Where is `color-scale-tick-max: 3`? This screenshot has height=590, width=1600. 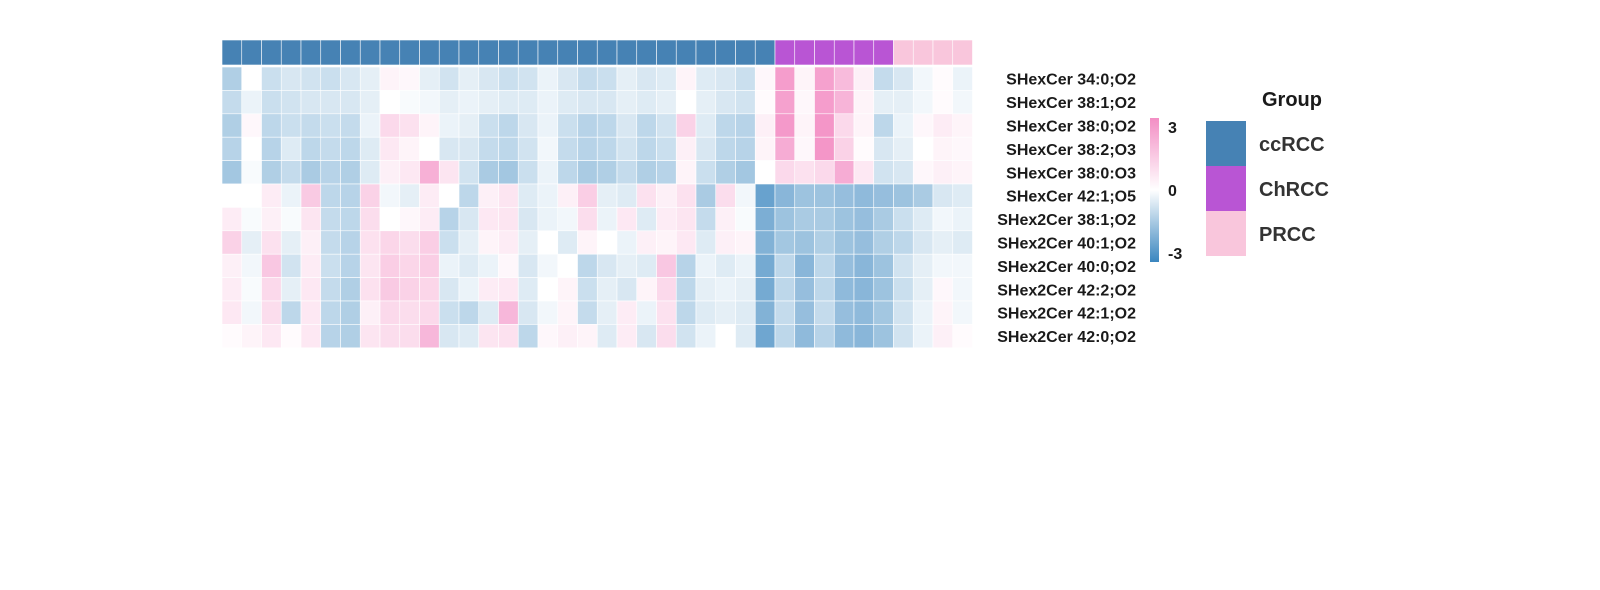
color-scale-tick-max: 3 is located at coordinates (1172, 128).